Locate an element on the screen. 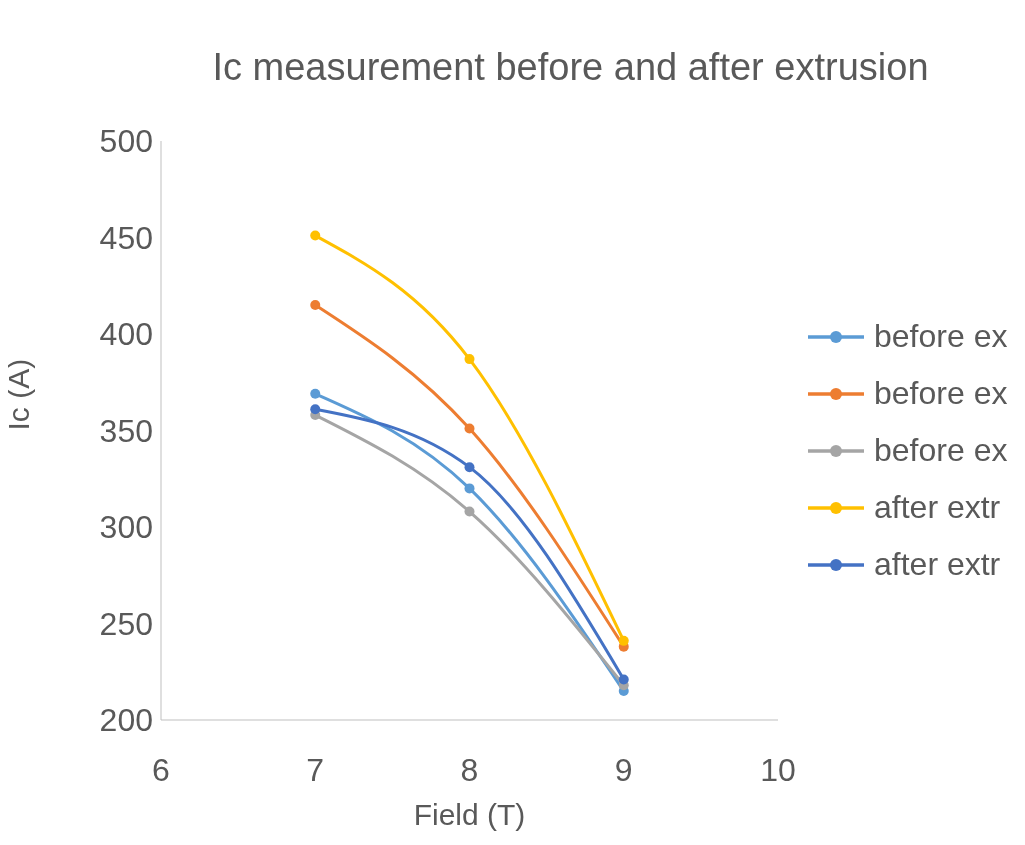 The width and height of the screenshot is (1025, 845). y-tick-label: 450 is located at coordinates (126, 237).